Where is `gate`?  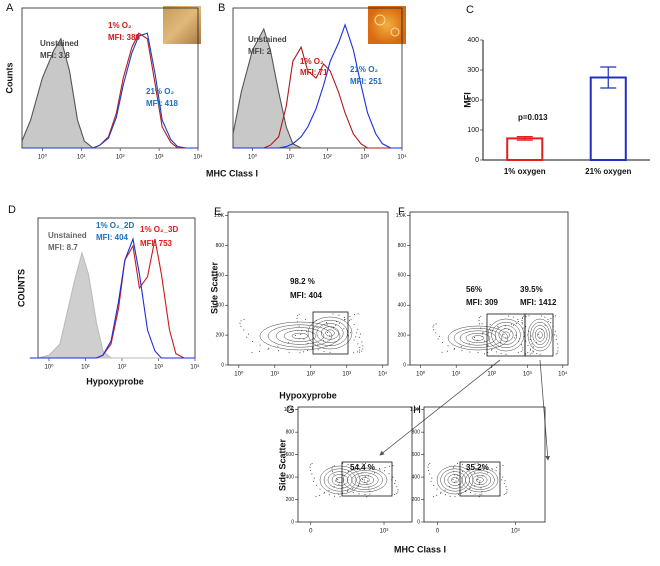
gate is located at coordinates (330, 333).